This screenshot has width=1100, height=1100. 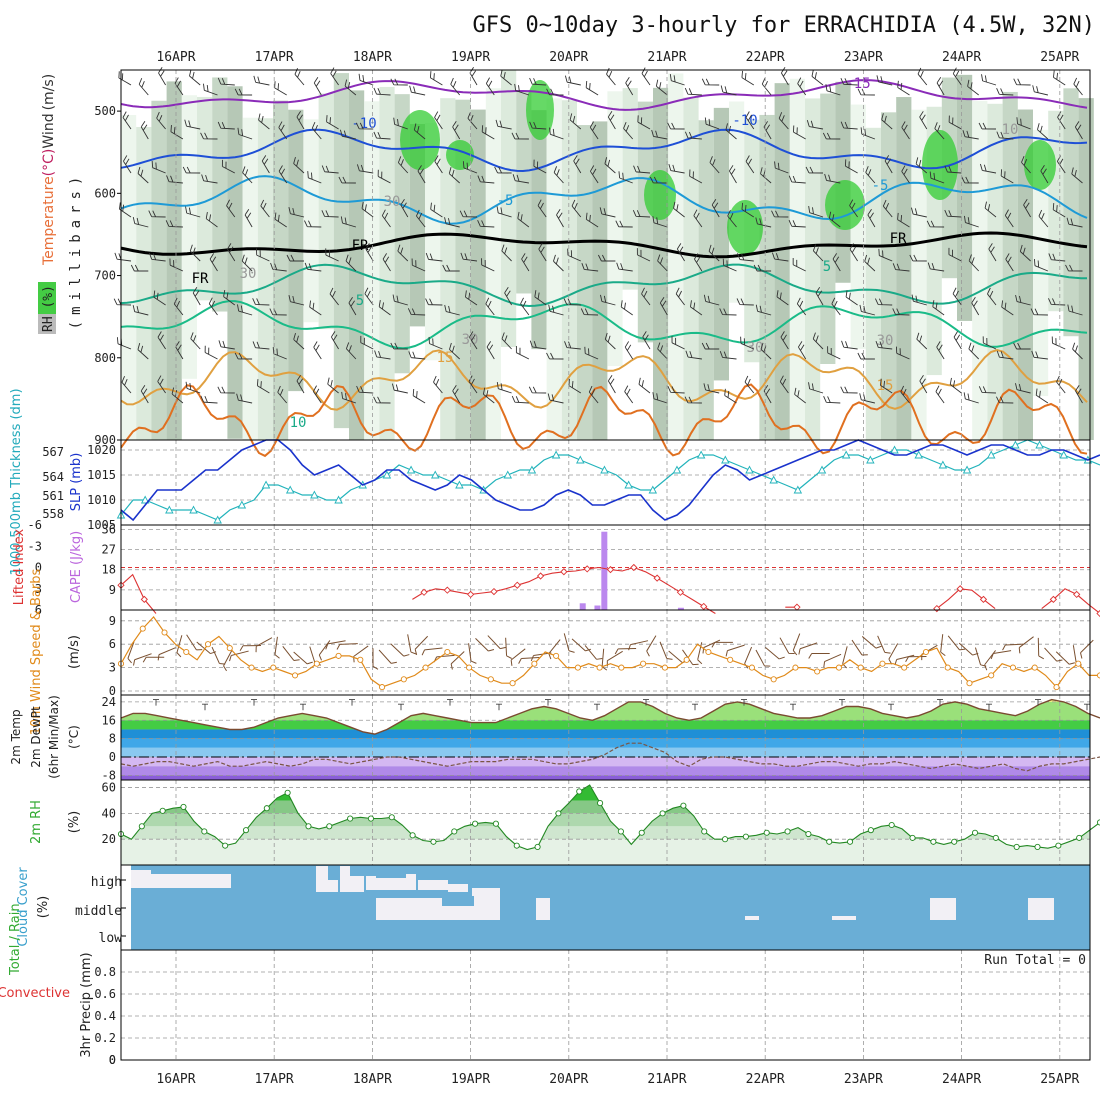 What do you see at coordinates (605, 852) in the screenshot?
I see `rh-band` at bounding box center [605, 852].